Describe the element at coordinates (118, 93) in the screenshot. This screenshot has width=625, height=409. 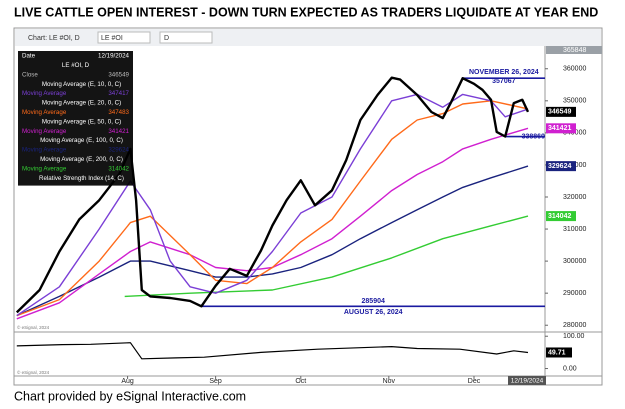
I see `legend-value: 347417` at that location.